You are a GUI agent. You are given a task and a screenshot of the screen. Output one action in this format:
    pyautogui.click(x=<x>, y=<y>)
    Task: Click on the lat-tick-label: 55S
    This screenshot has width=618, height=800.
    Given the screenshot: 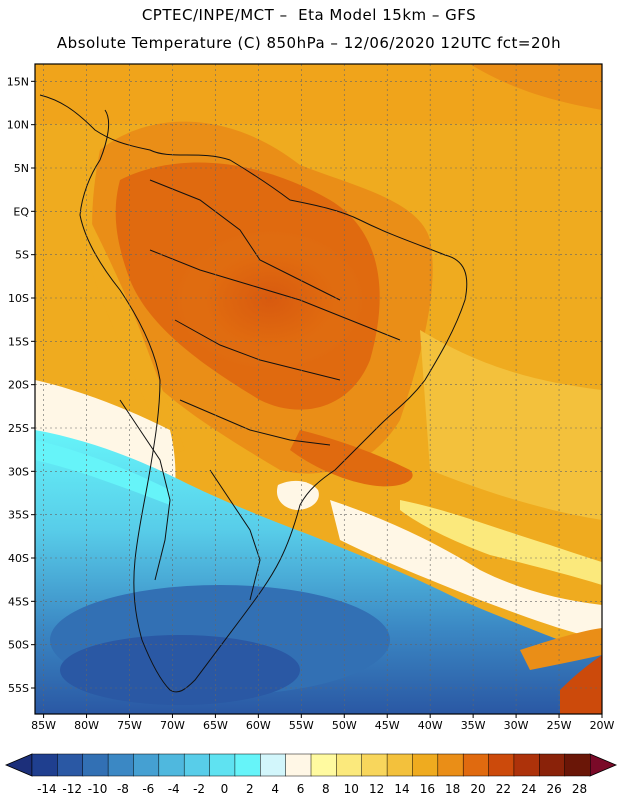 What is the action you would take?
    pyautogui.click(x=18, y=688)
    